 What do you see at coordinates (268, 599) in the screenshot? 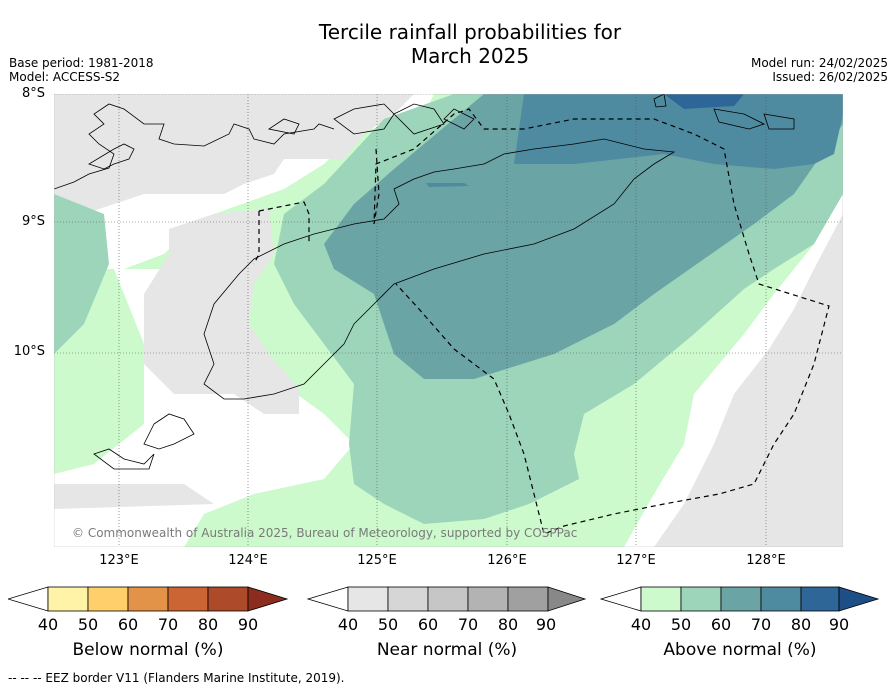
I see `colorbar-below-normal-90-plus` at bounding box center [268, 599].